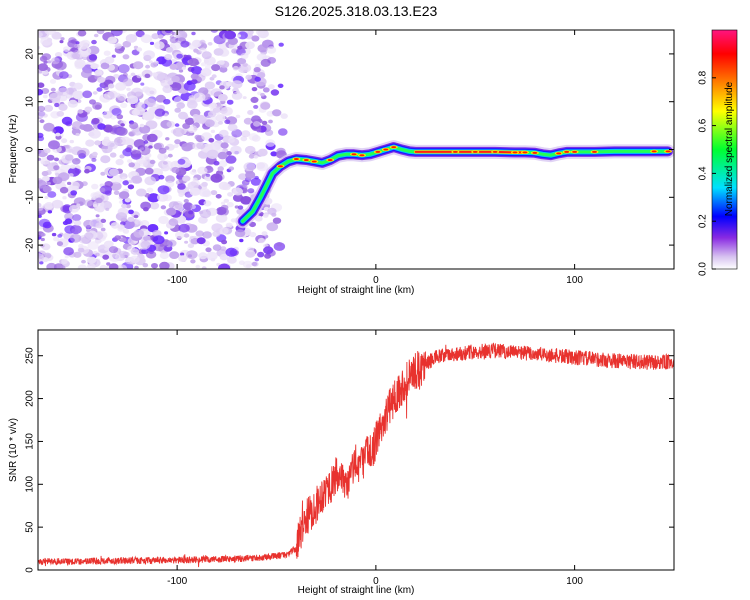 The width and height of the screenshot is (750, 600). What do you see at coordinates (724, 149) in the screenshot?
I see `colorbar-frame` at bounding box center [724, 149].